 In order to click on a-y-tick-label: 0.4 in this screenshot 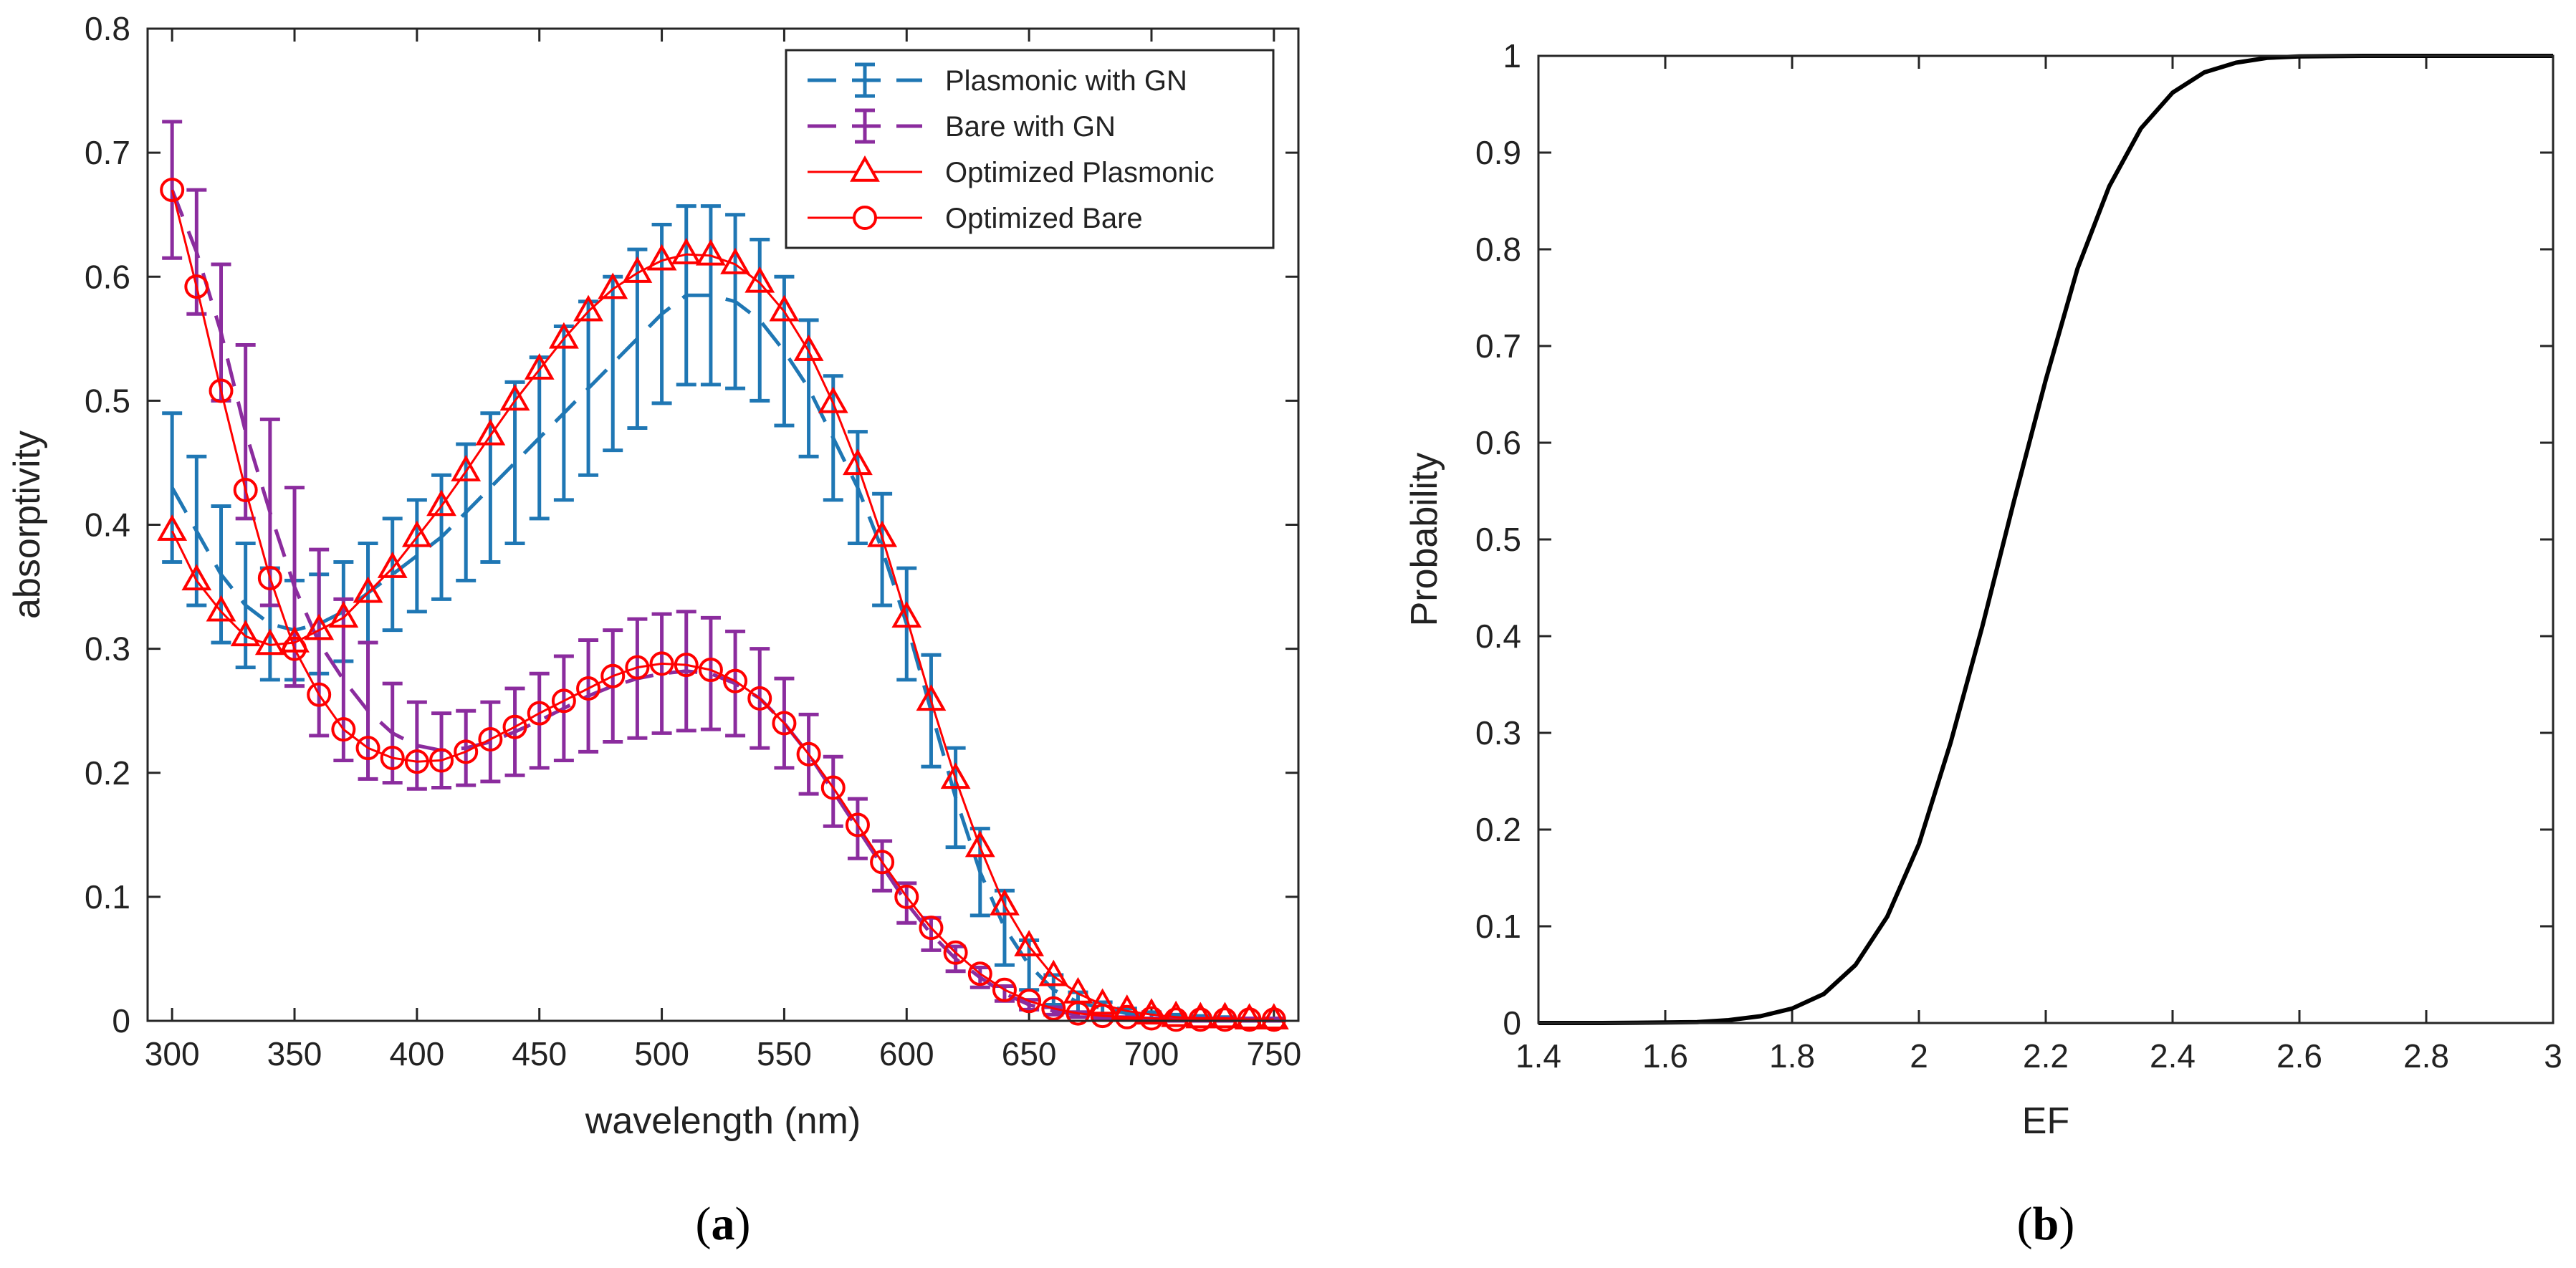, I will do `click(107, 525)`.